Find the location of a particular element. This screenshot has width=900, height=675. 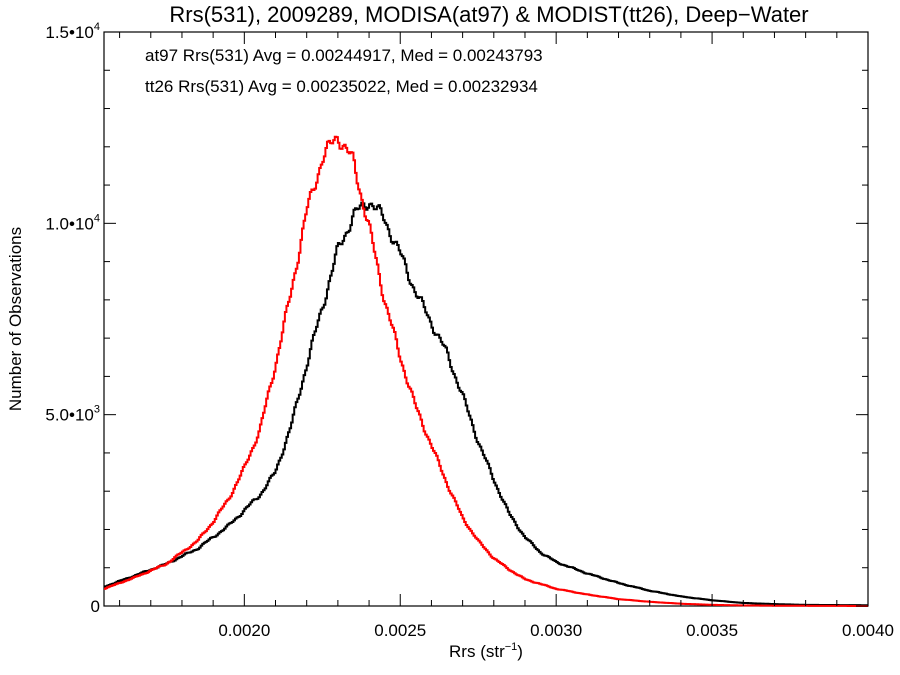

x-tick-label: 0.0030 is located at coordinates (556, 630).